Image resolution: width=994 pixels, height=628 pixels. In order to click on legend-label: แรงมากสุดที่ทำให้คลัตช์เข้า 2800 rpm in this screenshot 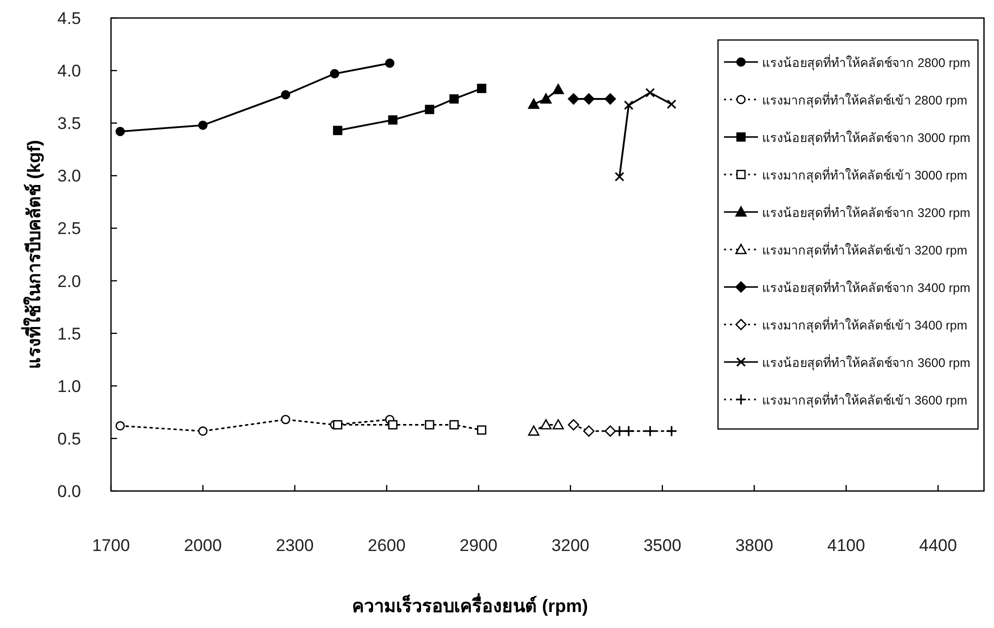, I will do `click(865, 100)`.